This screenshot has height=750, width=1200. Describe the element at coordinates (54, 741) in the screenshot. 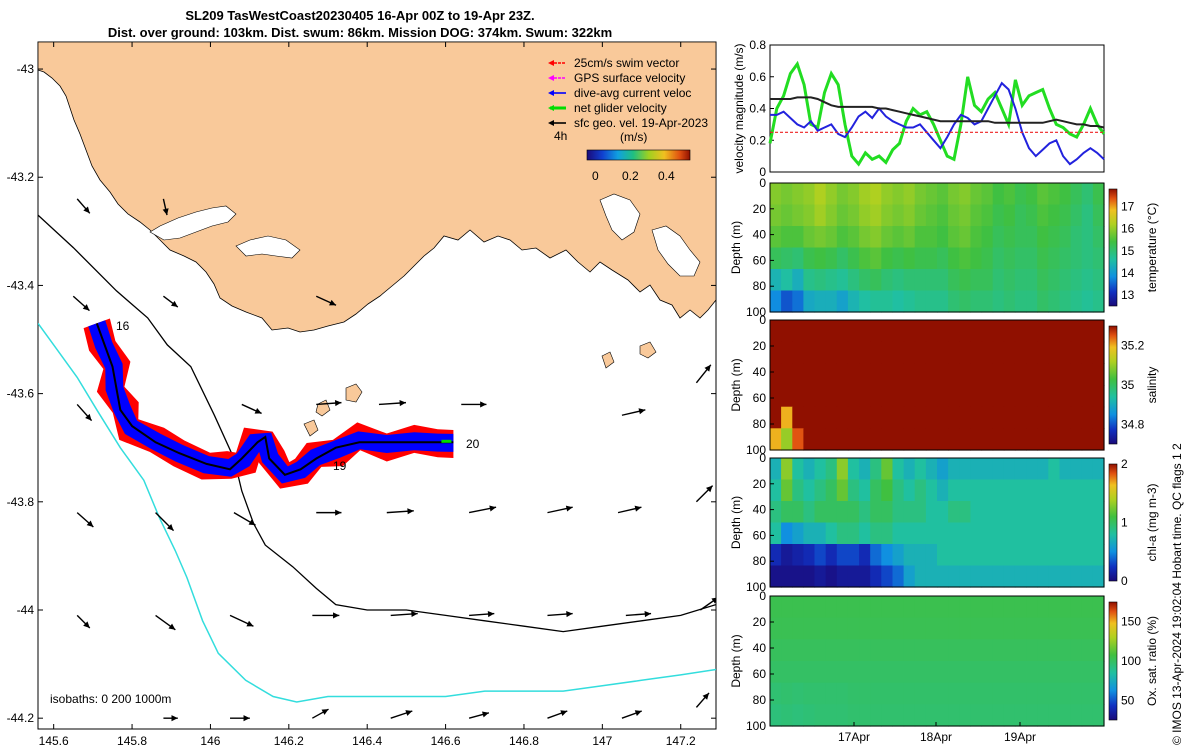

I see `map-xtick-label: 145.6` at that location.